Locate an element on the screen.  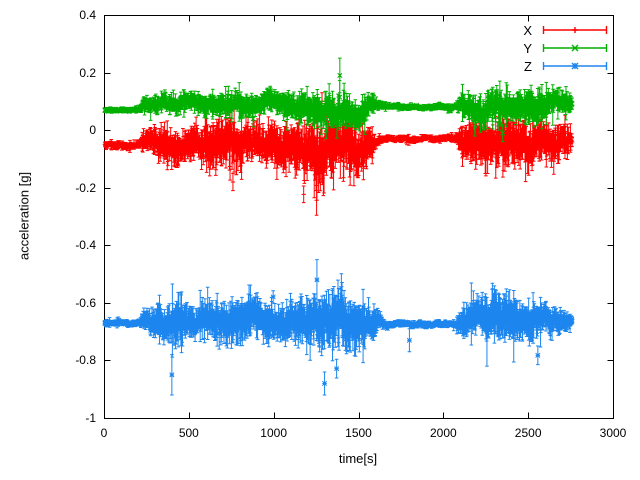
legend-sample-x-icon is located at coordinates (575, 30).